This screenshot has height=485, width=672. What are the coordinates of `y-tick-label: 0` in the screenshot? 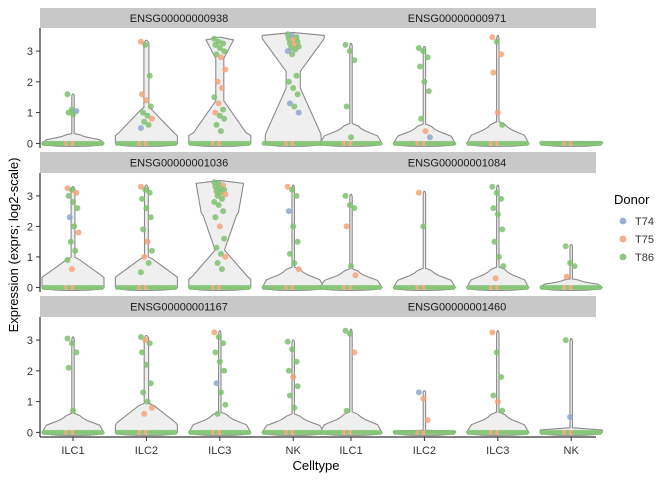 It's located at (30, 433).